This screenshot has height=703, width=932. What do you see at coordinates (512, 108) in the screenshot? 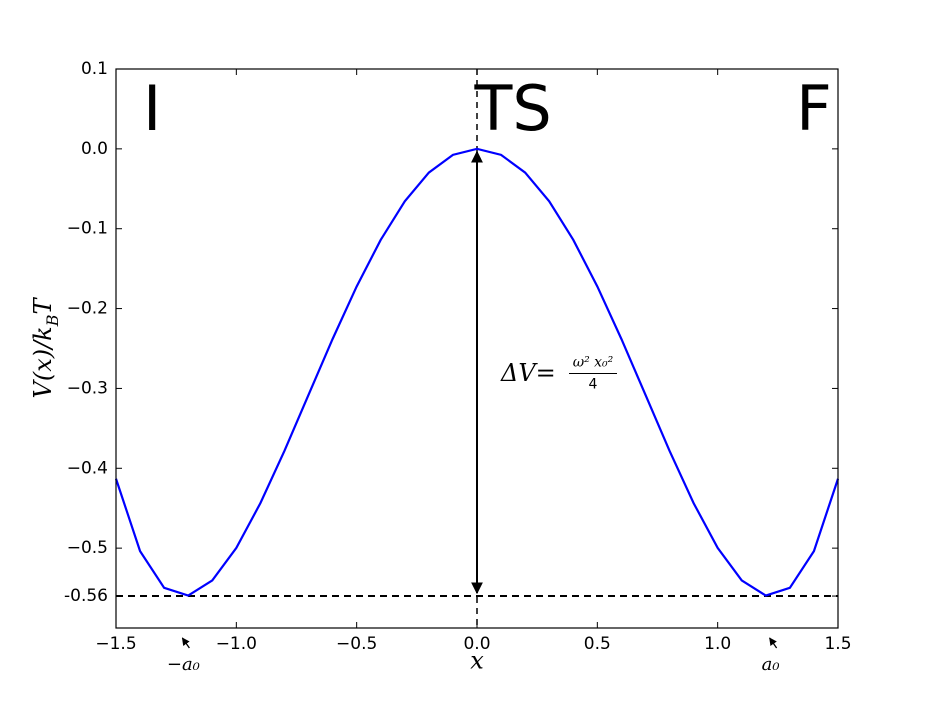
I see `region-label: TS` at bounding box center [512, 108].